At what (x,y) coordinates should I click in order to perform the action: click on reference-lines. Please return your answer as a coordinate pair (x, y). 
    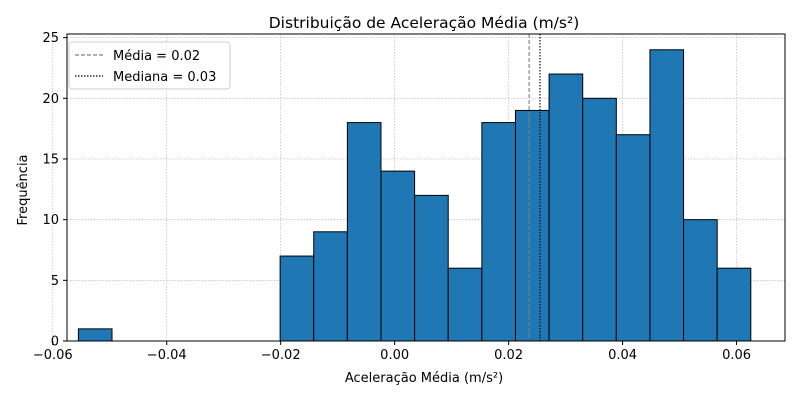
    Looking at the image, I should click on (534, 187).